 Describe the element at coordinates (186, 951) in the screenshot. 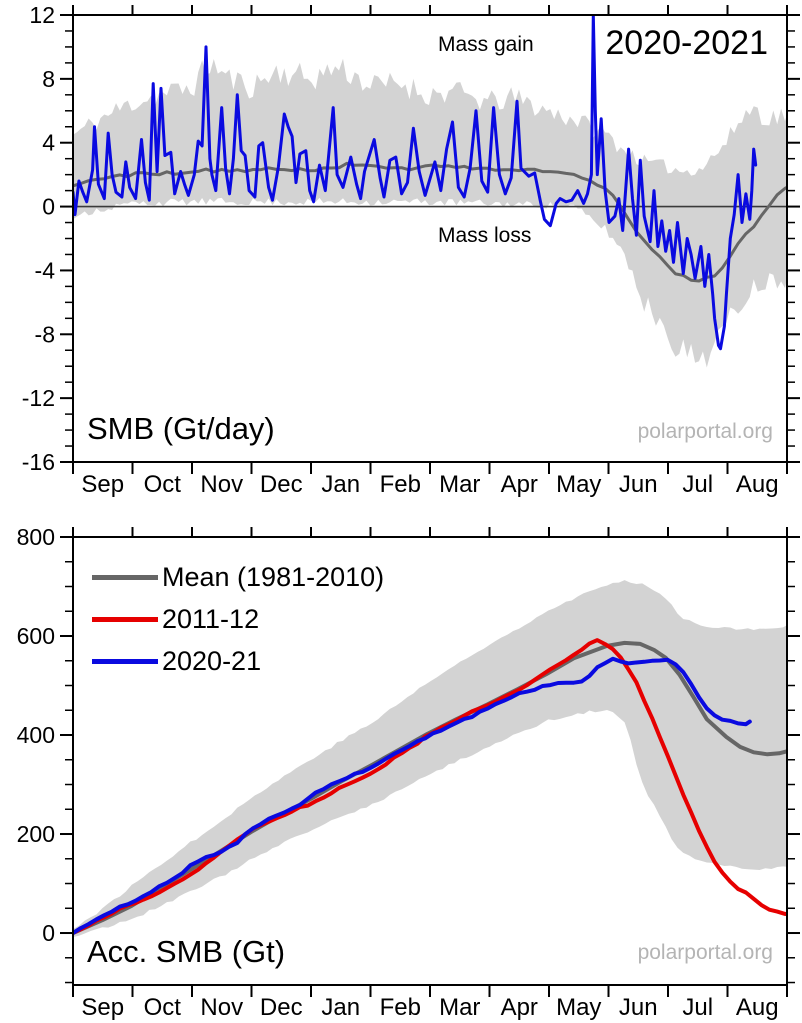

I see `acc-smb-axis-title: Acc. SMB (Gt)` at that location.